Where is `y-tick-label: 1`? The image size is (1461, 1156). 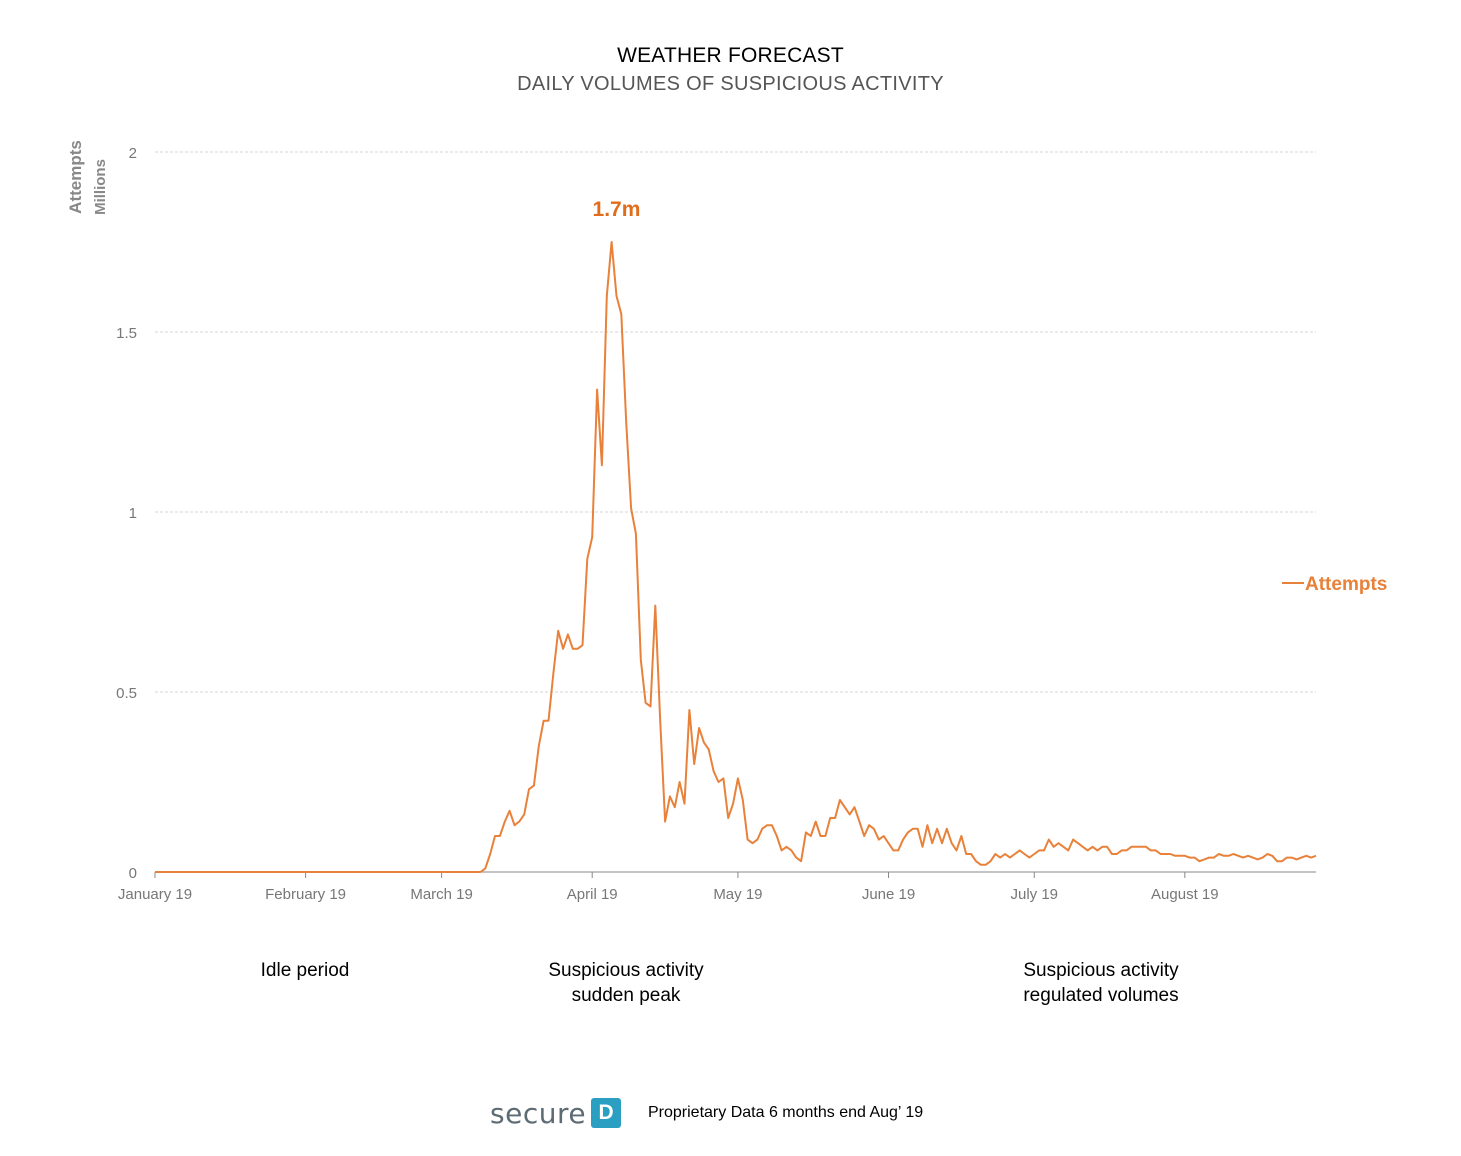 y-tick-label: 1 is located at coordinates (133, 513).